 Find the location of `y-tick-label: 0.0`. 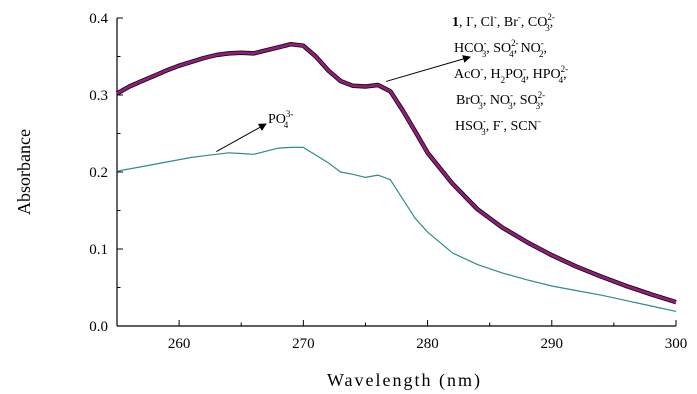

y-tick-label: 0.0 is located at coordinates (98, 327).